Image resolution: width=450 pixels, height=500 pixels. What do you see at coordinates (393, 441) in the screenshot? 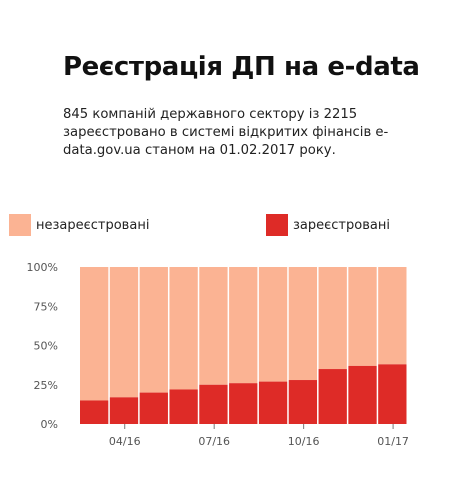
I see `x-tick-label: 01/17` at bounding box center [393, 441].